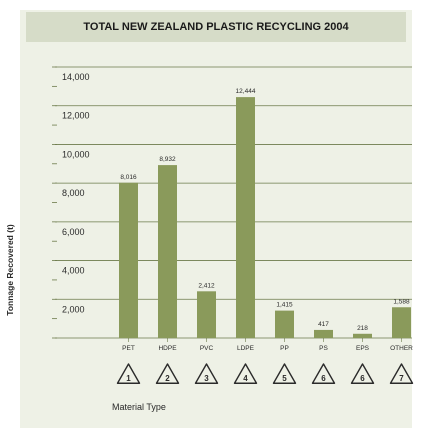 This screenshot has width=432, height=432. What do you see at coordinates (363, 348) in the screenshot?
I see `category-label: EPS` at bounding box center [363, 348].